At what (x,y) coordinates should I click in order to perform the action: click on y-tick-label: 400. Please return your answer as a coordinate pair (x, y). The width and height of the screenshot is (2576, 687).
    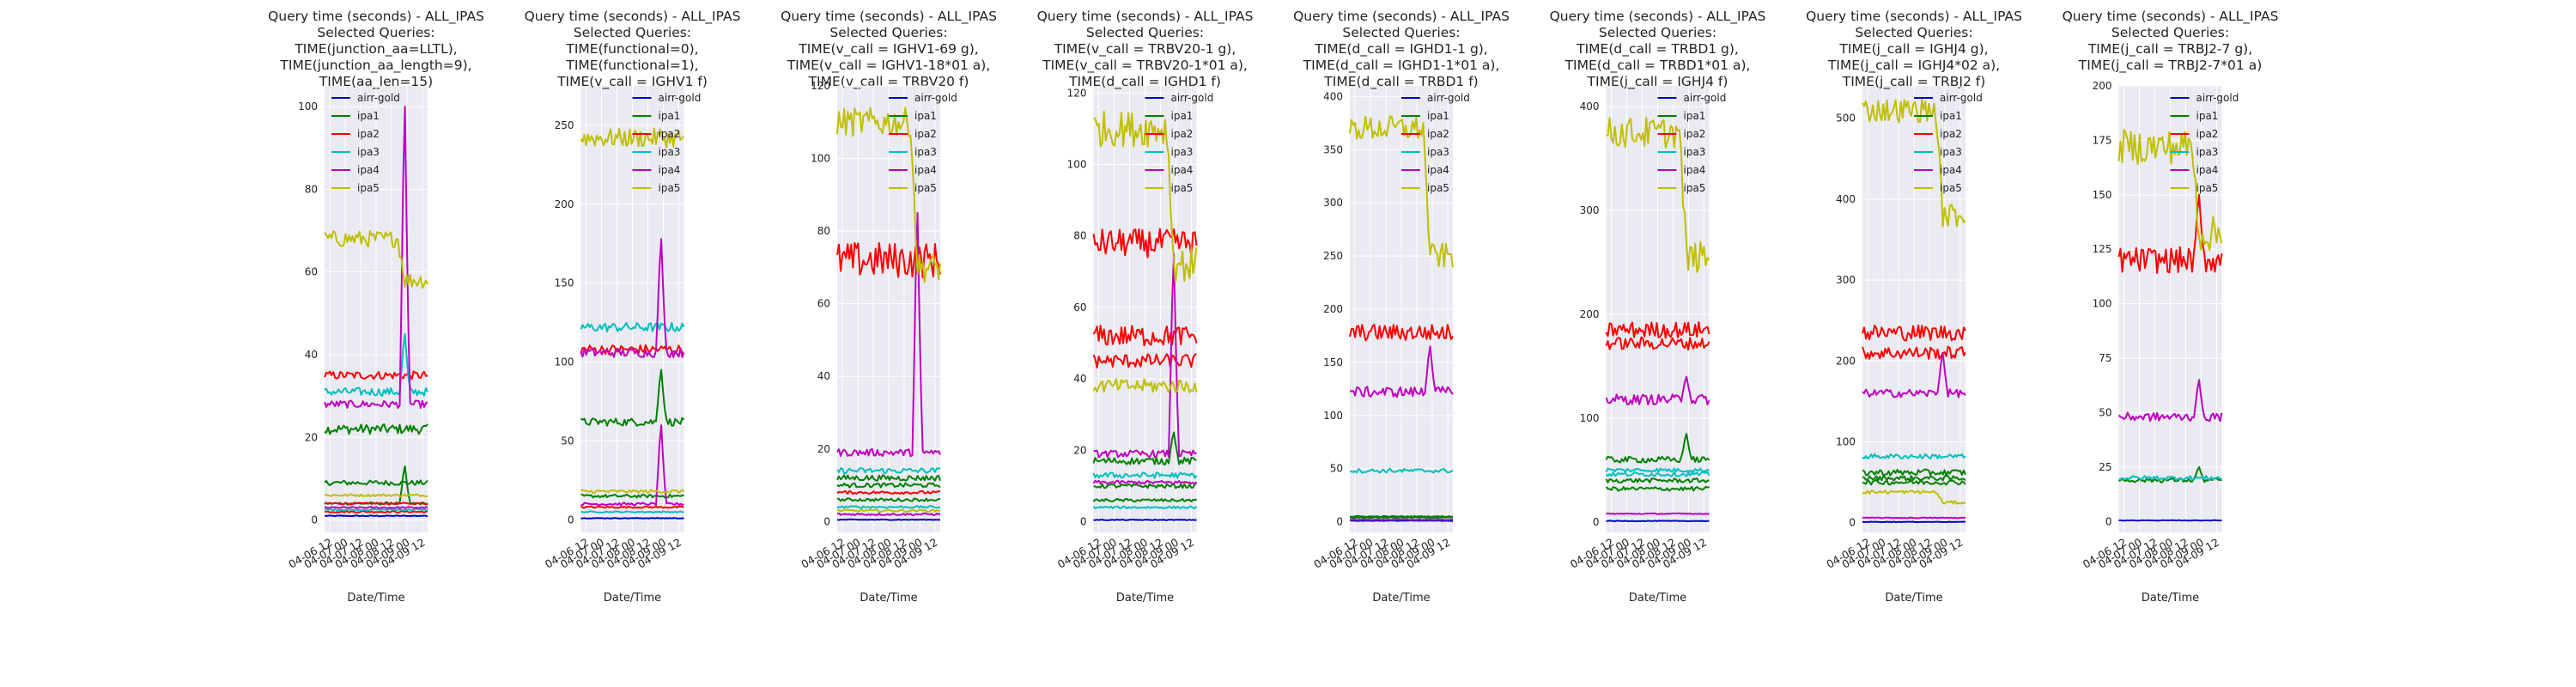
    Looking at the image, I should click on (1590, 106).